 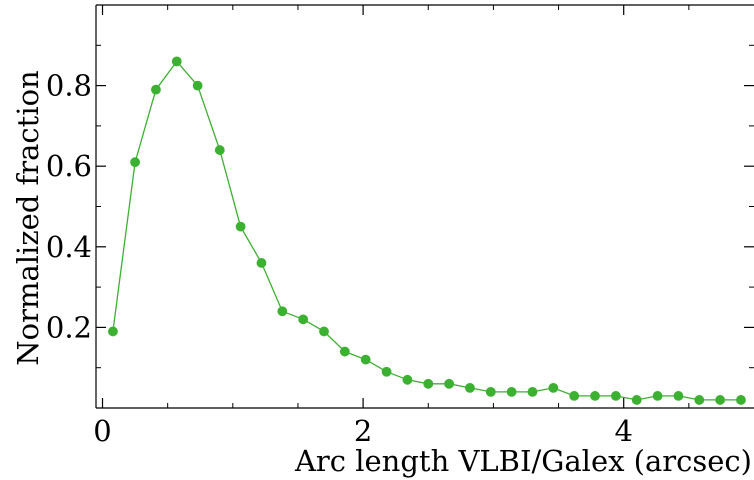 I want to click on y-axis-label: Normalized fraction, so click(x=28, y=217).